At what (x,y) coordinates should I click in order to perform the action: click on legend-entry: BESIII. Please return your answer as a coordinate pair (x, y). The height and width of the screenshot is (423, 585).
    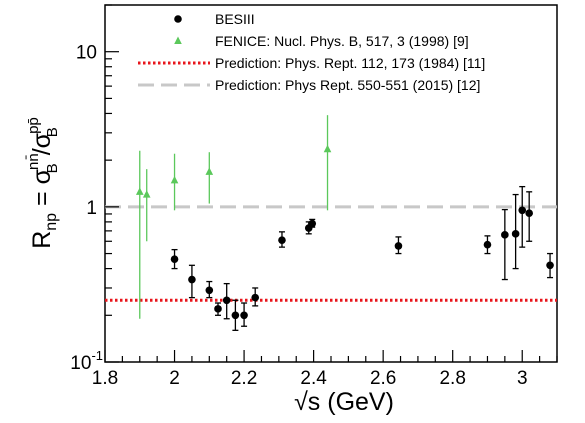
    Looking at the image, I should click on (214, 19).